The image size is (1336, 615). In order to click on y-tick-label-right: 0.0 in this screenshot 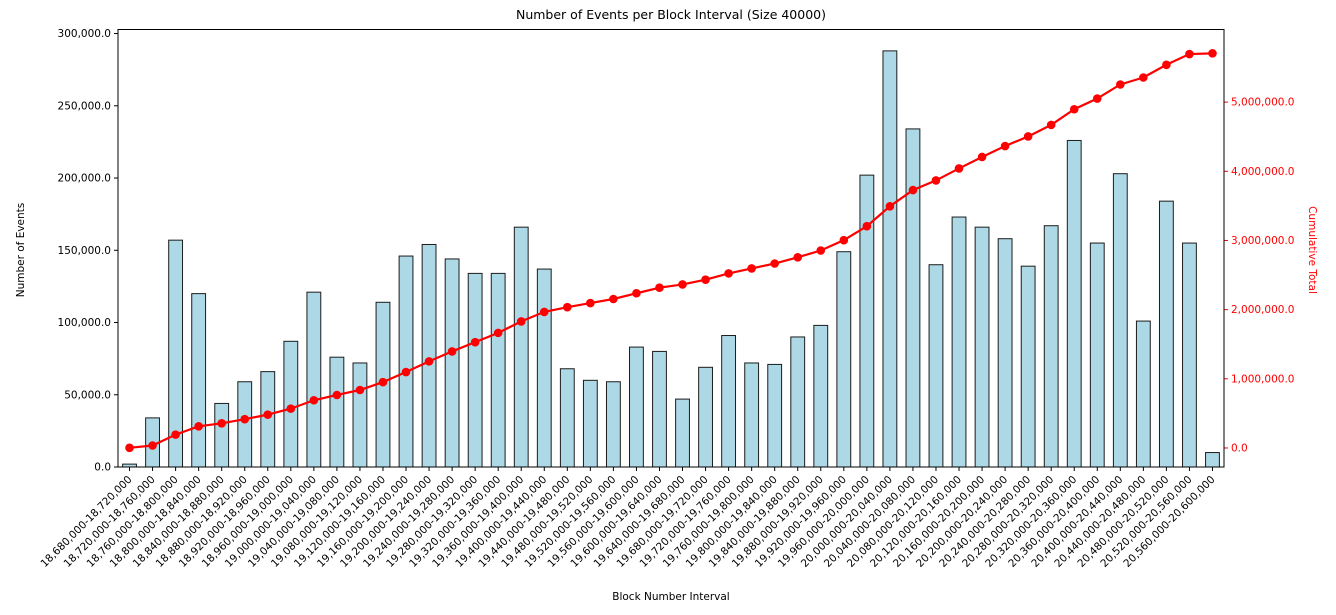, I will do `click(1239, 448)`.